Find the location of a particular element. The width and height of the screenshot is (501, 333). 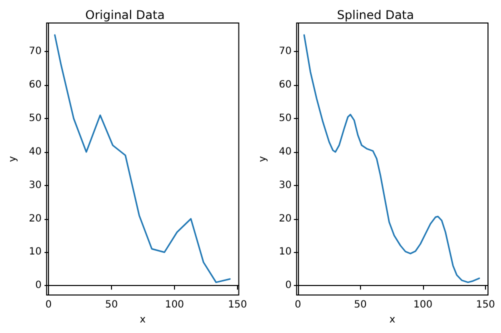

chart-title: Splined Data is located at coordinates (375, 15).